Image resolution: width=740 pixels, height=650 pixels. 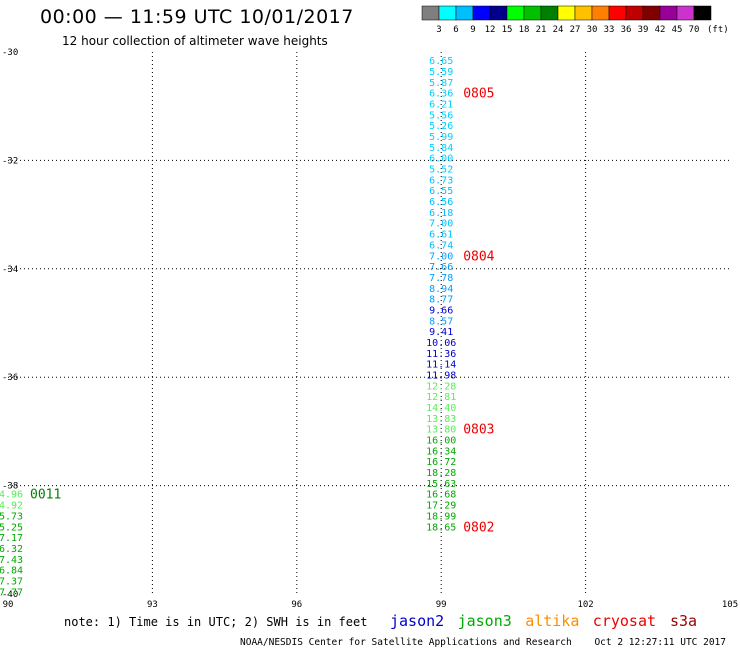 I want to click on wave-height-label: 6.18, so click(x=441, y=213).